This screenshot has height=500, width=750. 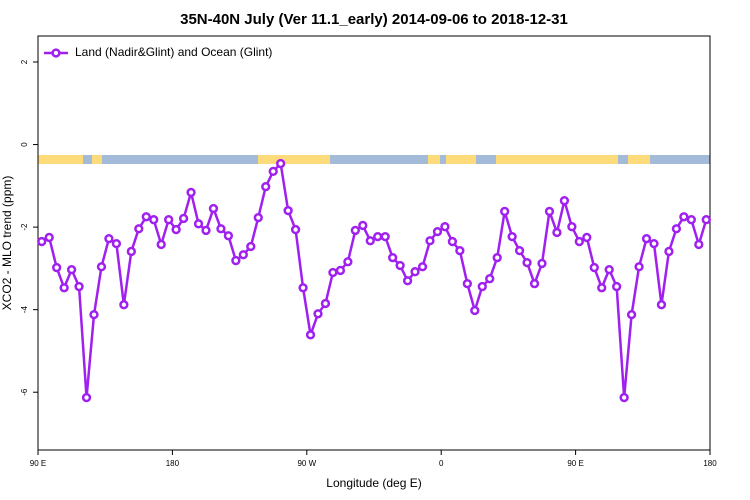 I want to click on x-tick-label: 90 W, so click(x=306, y=463).